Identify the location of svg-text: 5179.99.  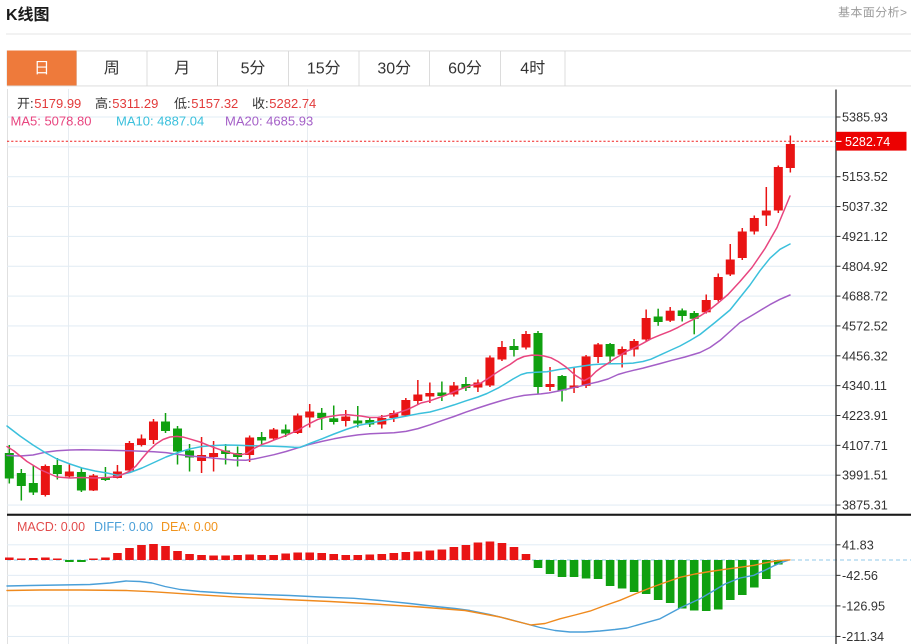
(57, 103).